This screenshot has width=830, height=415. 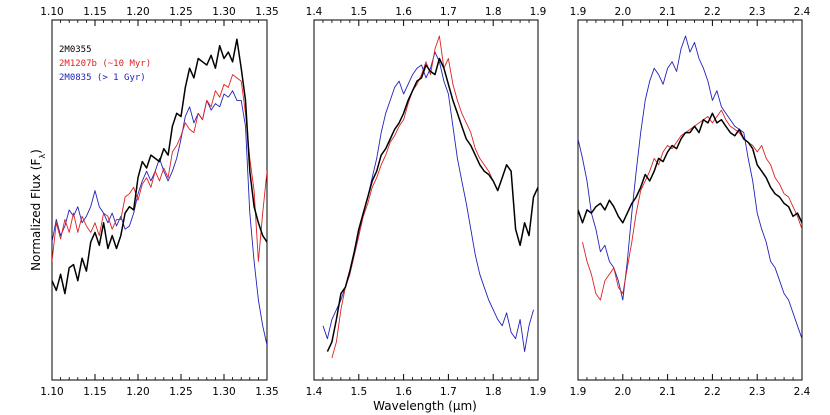 I want to click on x-tick-label-bottom: 1.6, so click(x=403, y=392).